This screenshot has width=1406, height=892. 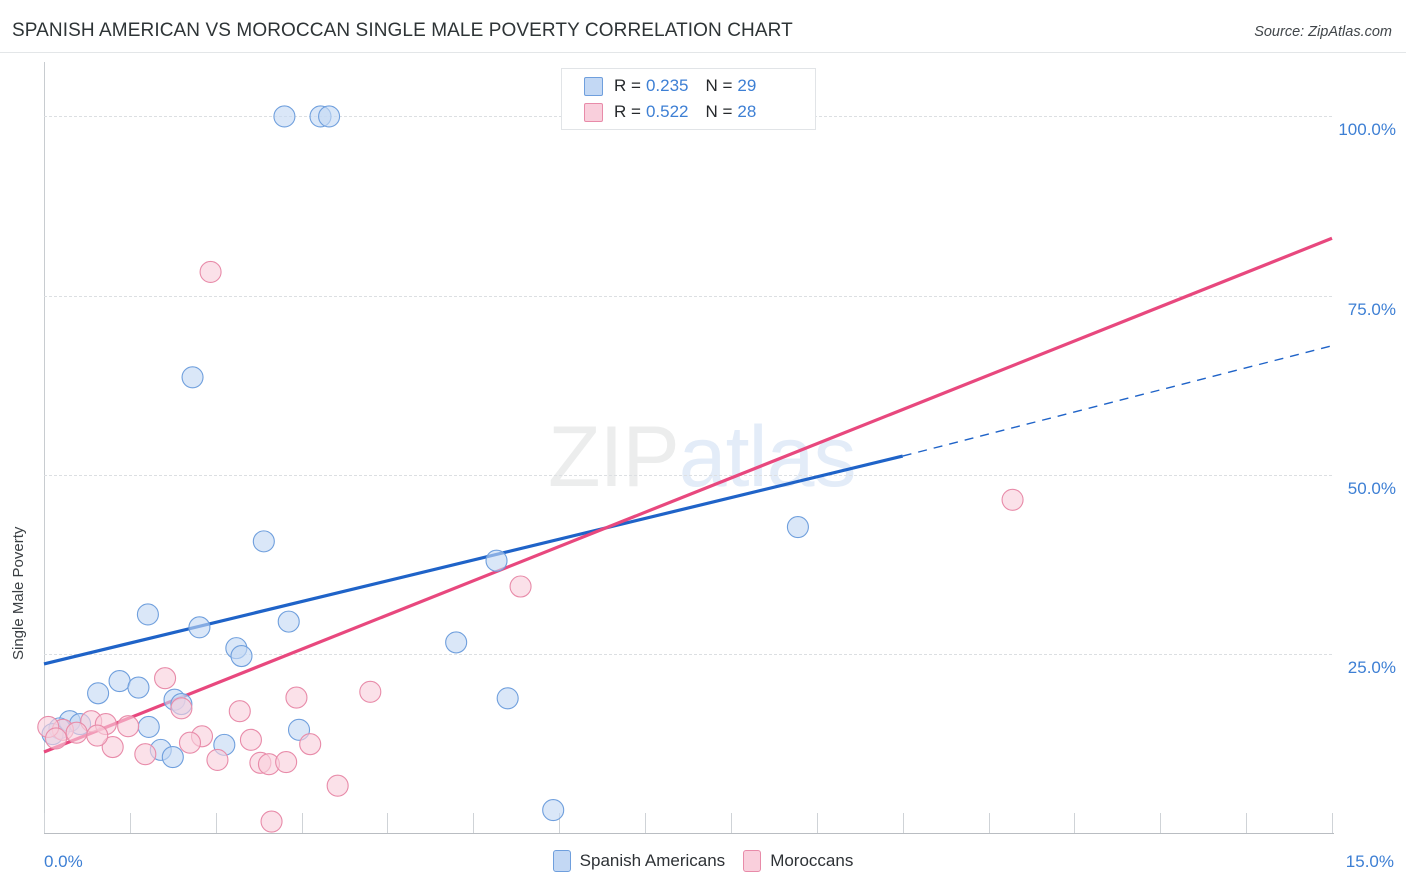 I want to click on series-legend-item-spanish-americans: Spanish Americans, so click(x=639, y=861).